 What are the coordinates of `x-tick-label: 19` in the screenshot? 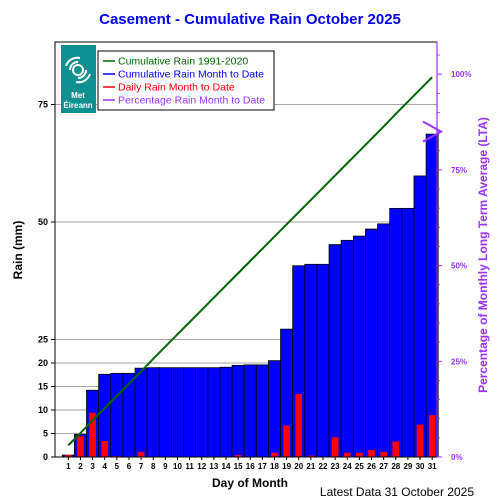 It's located at (286, 466).